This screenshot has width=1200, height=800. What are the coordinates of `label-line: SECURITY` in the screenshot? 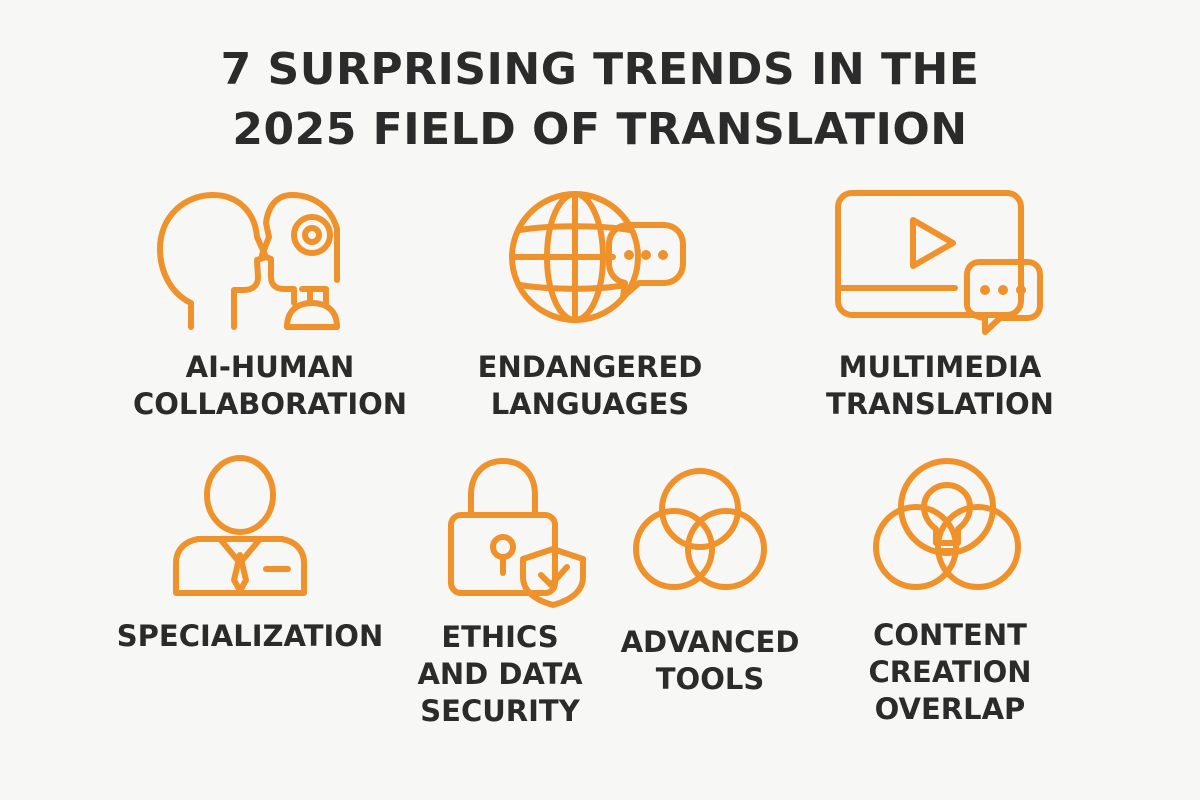 It's located at (500, 711).